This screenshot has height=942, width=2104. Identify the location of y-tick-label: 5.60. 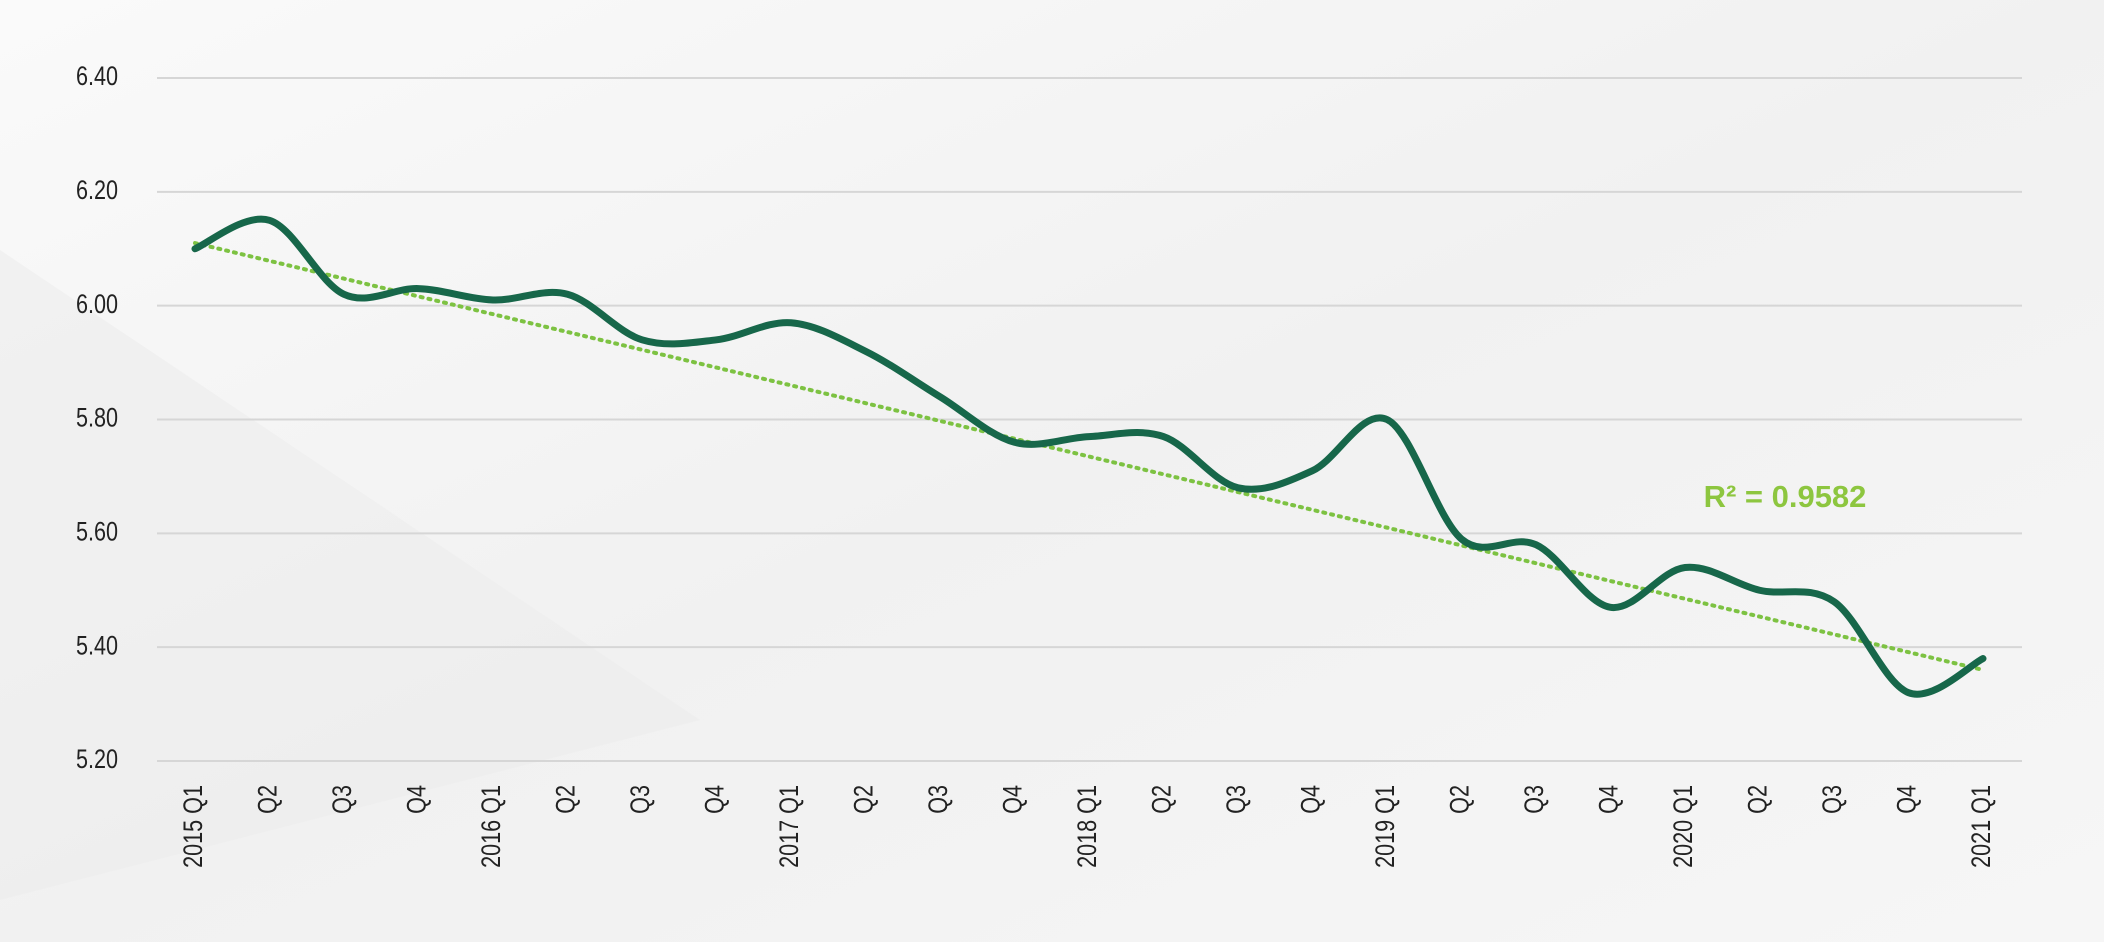
(97, 532).